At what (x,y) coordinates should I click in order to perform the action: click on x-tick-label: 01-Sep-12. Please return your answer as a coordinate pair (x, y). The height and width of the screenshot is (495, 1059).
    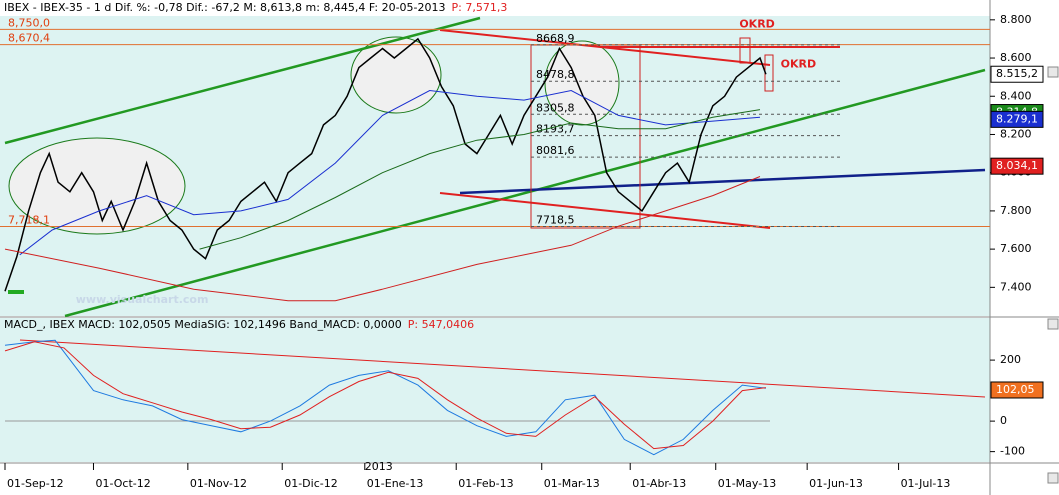
    Looking at the image, I should click on (35, 483).